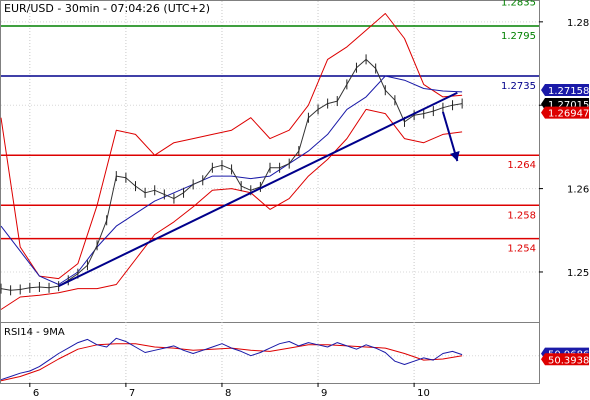 The height and width of the screenshot is (400, 590). I want to click on date-tick-label: 8, so click(228, 393).